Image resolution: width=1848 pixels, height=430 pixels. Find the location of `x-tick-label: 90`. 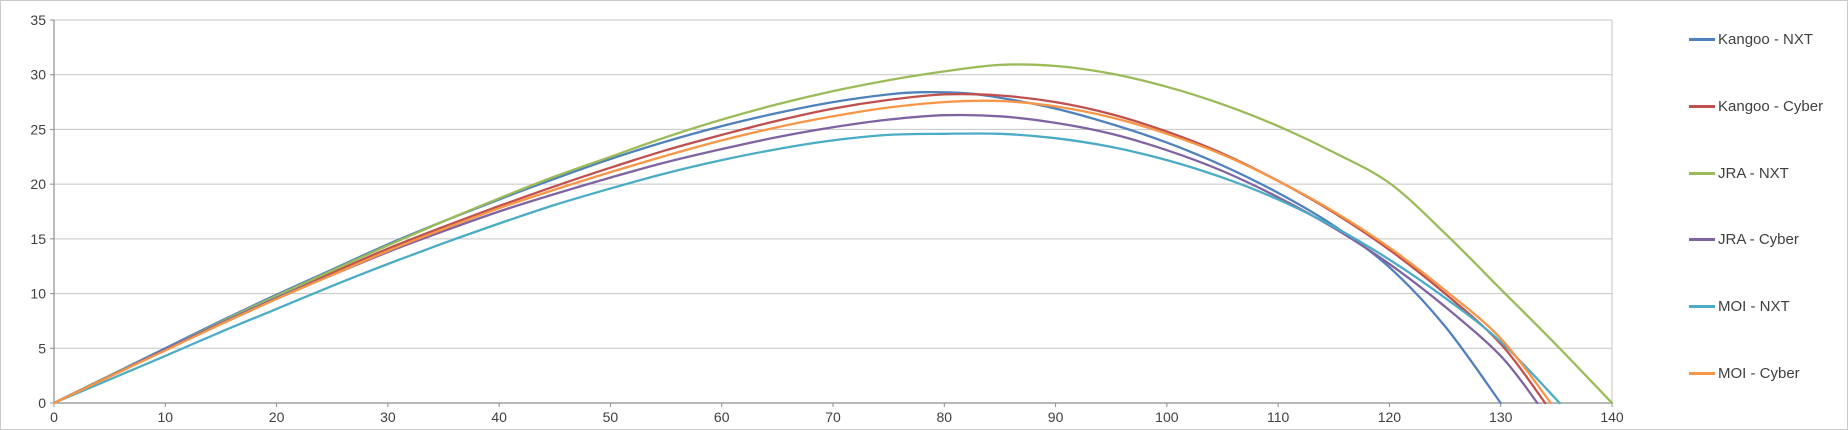

x-tick-label: 90 is located at coordinates (1056, 417).